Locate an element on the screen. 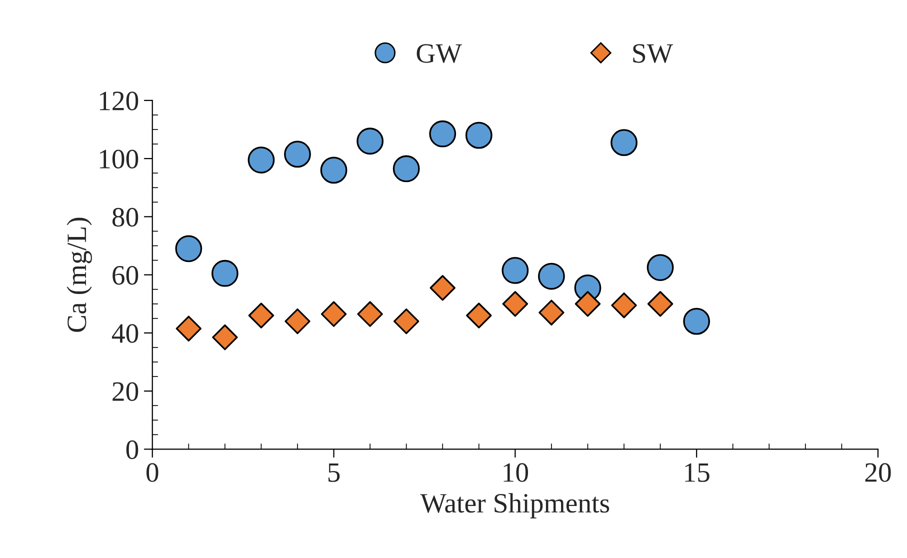  y-tick-label: 20 is located at coordinates (125, 391).